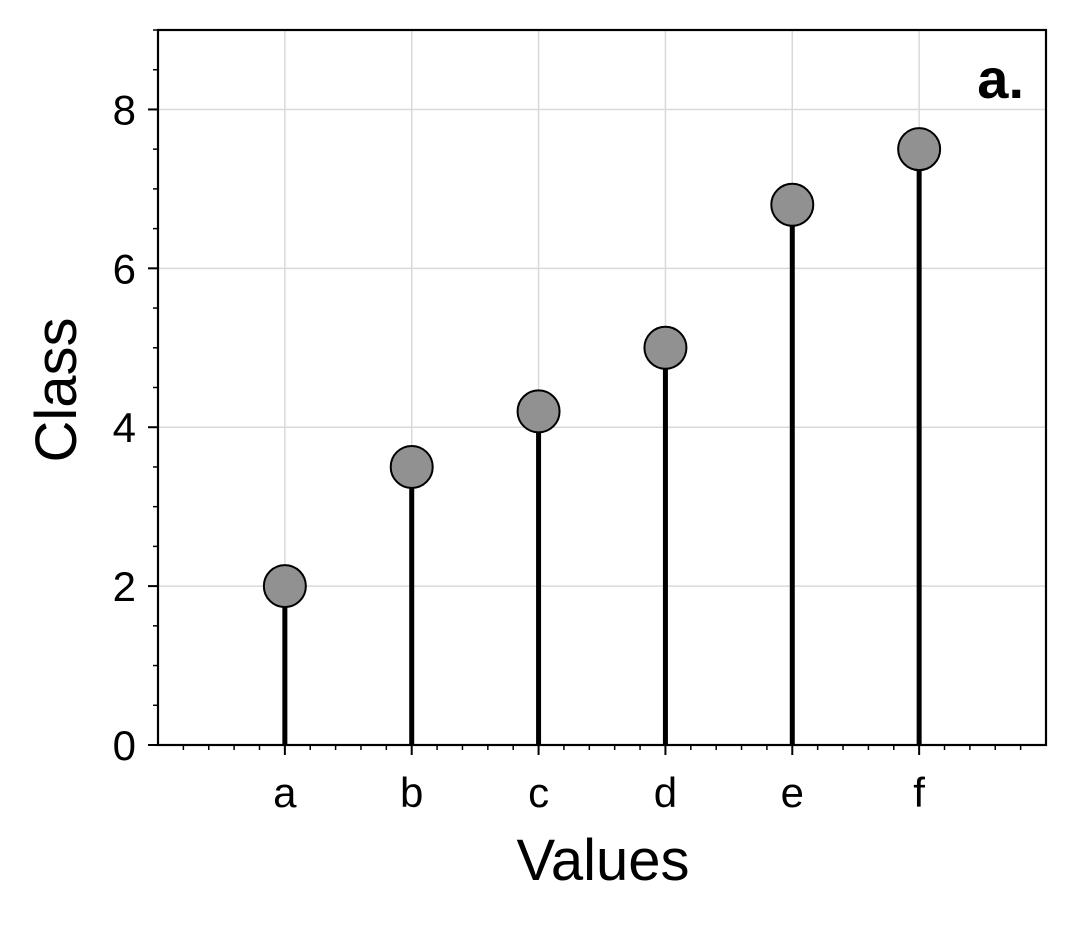 The width and height of the screenshot is (1075, 925). I want to click on y-axis-label: Class, so click(56, 389).